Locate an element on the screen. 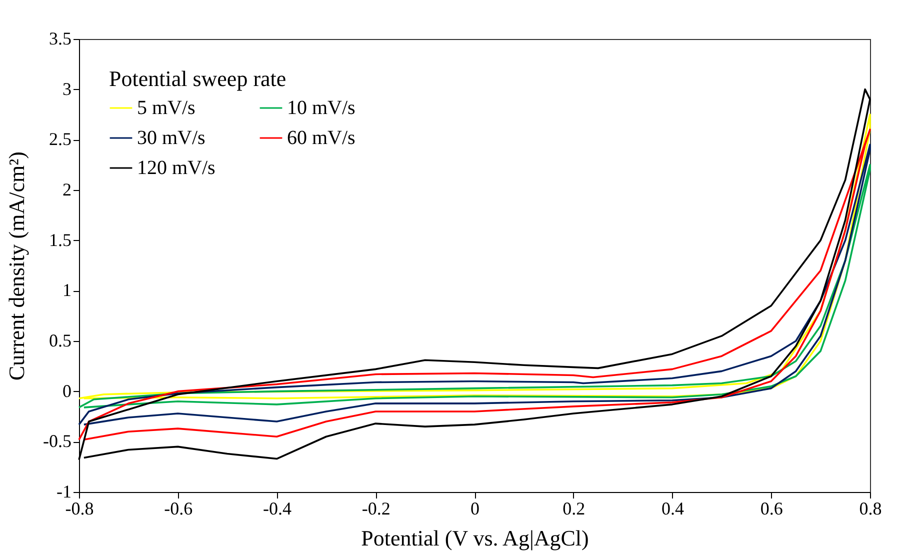 This screenshot has width=902, height=559. y-tick-label: 0 is located at coordinates (67, 390).